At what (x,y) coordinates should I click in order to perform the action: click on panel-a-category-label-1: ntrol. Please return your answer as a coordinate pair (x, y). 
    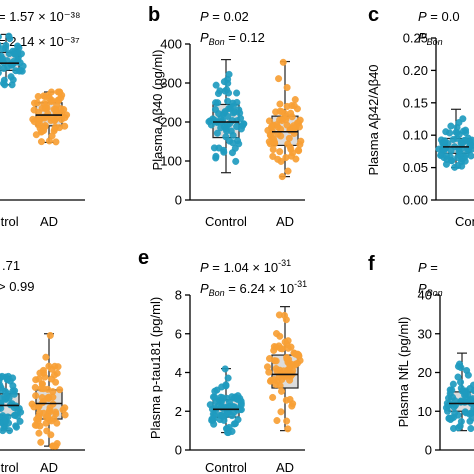
    Looking at the image, I should click on (9, 221).